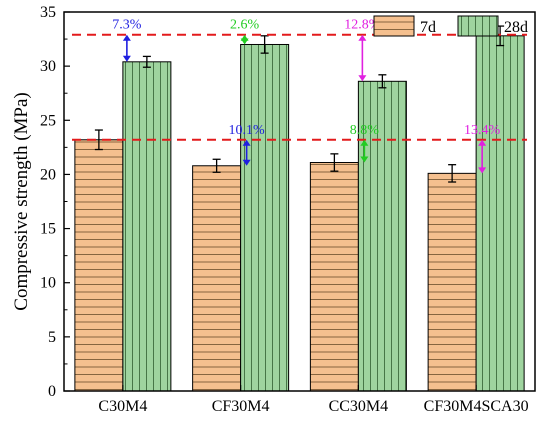  What do you see at coordinates (52, 337) in the screenshot?
I see `y-tick-label: 5` at bounding box center [52, 337].